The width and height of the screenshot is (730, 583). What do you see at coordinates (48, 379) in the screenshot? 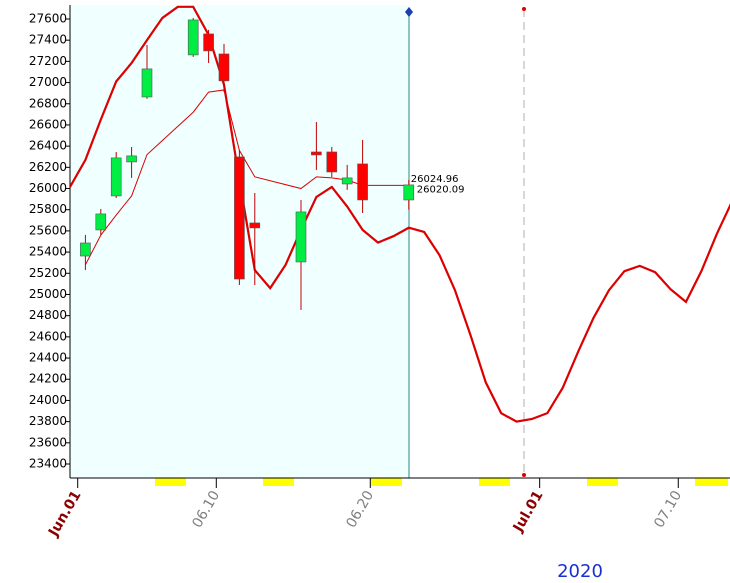
I see `y-tick-label: 24200` at bounding box center [48, 379].